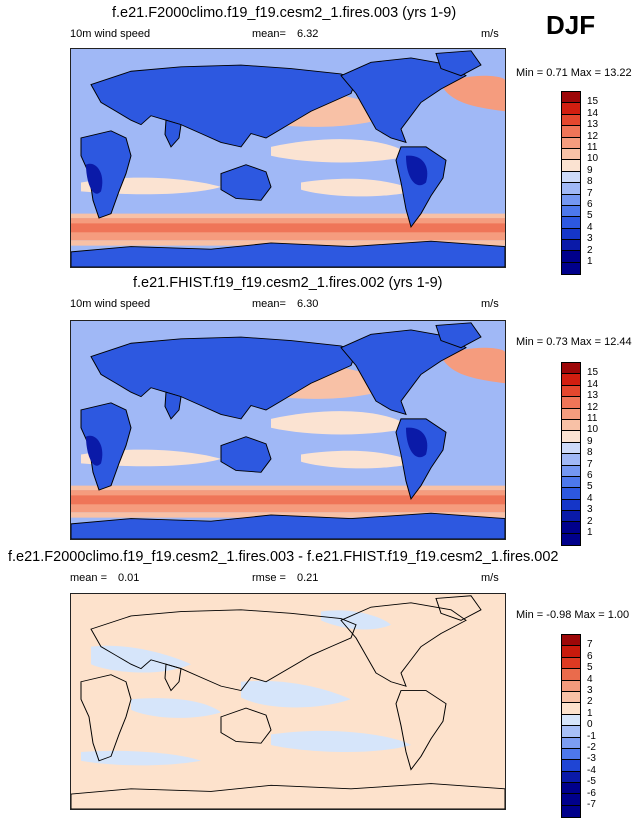 Image resolution: width=643 pixels, height=818 pixels. I want to click on panel2-minmax: Min = 0.73 Max = 12.44, so click(574, 342).